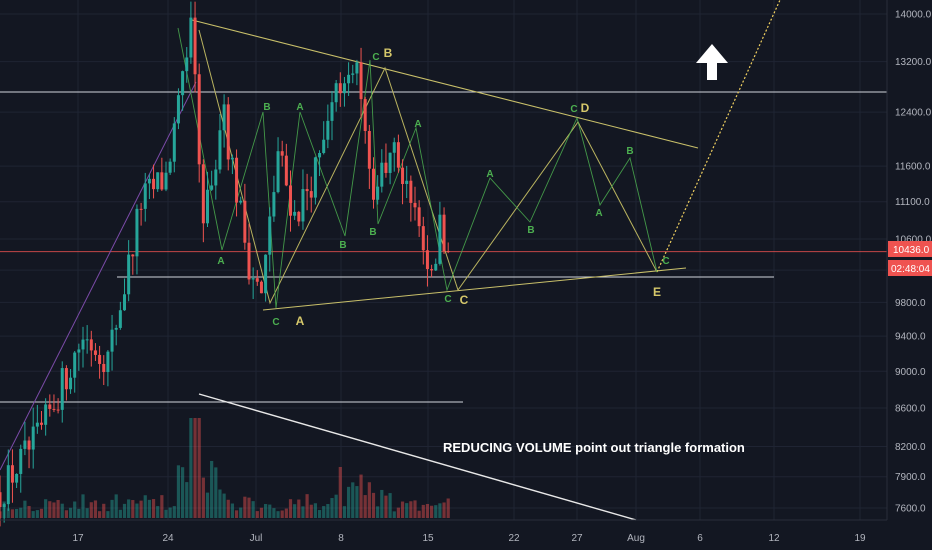 The image size is (932, 550). What do you see at coordinates (445, 84) in the screenshot?
I see `triangle-upper-trendline` at bounding box center [445, 84].